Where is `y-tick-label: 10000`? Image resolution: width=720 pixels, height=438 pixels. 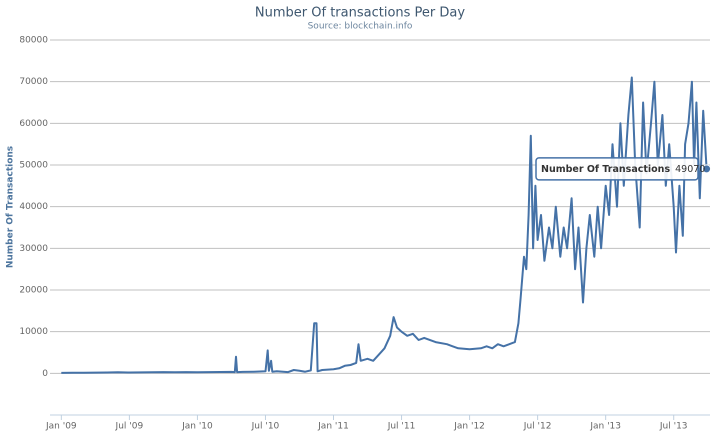
y-tick-label: 10000 is located at coordinates (33, 332).